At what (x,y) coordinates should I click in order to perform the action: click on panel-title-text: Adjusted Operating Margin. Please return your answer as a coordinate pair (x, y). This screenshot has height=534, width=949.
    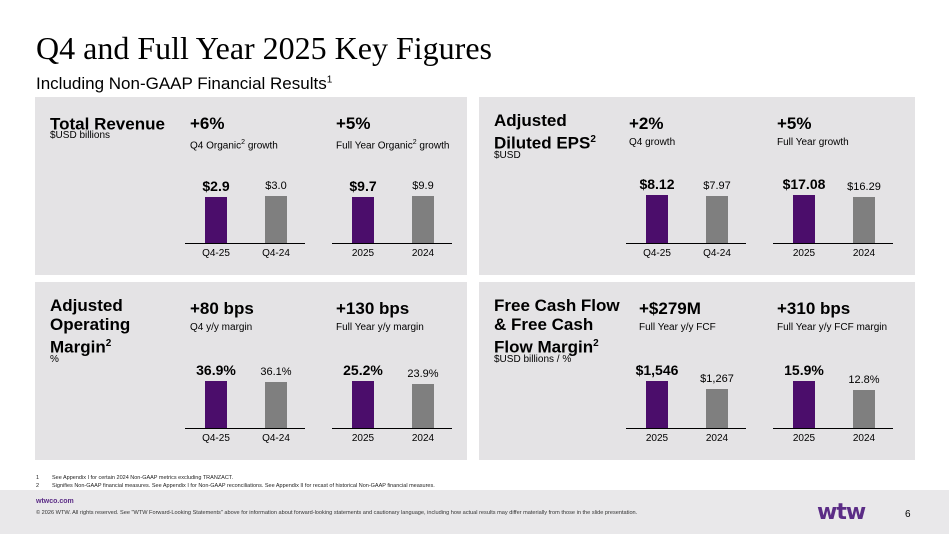
    Looking at the image, I should click on (90, 326).